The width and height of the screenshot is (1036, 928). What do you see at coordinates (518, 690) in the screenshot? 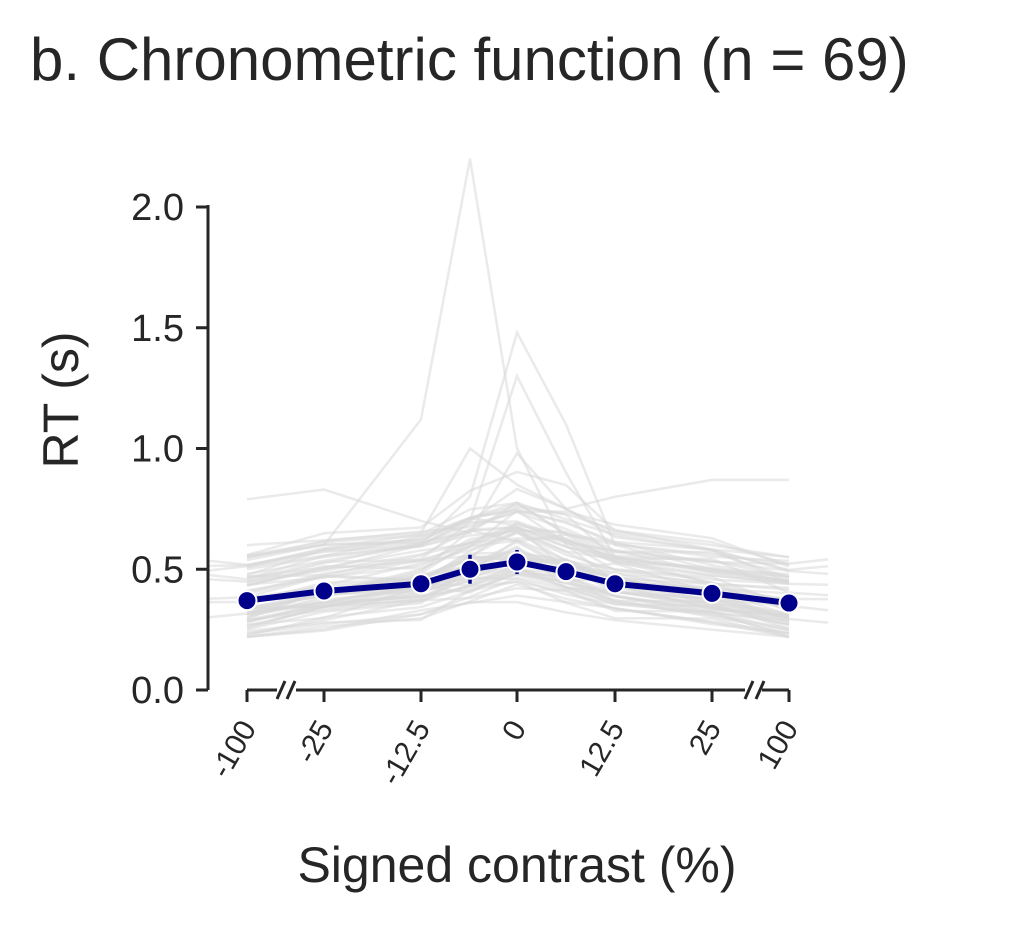
I see `x-axis` at bounding box center [518, 690].